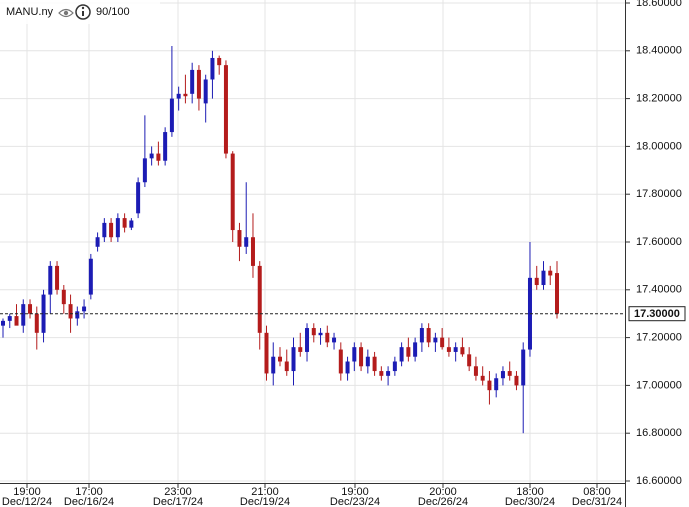 The width and height of the screenshot is (689, 507). I want to click on y-tick-label: 18.40000, so click(659, 51).